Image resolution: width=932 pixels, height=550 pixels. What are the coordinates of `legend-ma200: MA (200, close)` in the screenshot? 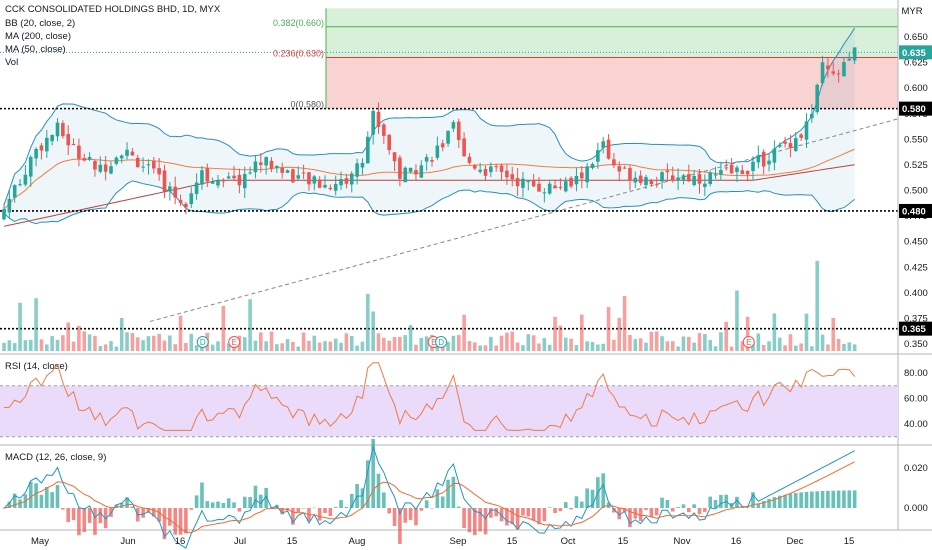 It's located at (38, 36).